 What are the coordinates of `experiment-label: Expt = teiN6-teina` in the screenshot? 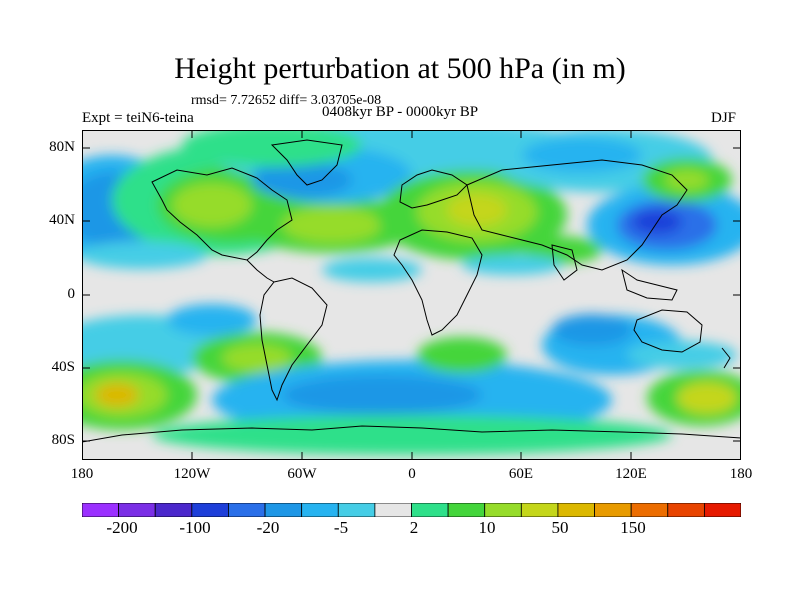 It's located at (138, 118).